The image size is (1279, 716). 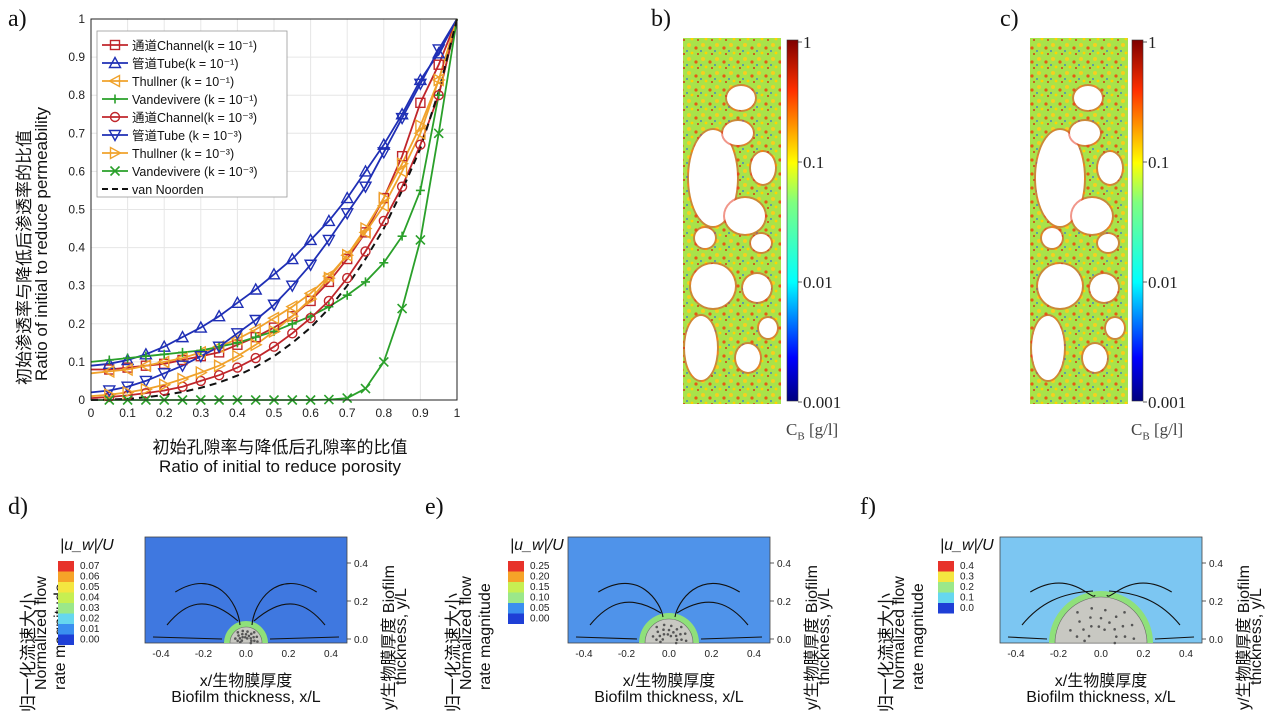 I want to click on flow-colorbar-tick-label: 0.05, so click(x=540, y=608).